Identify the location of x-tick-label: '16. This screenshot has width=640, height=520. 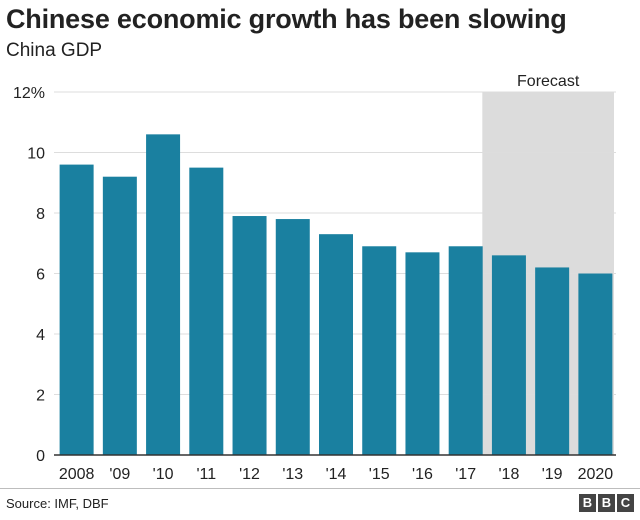
(422, 474).